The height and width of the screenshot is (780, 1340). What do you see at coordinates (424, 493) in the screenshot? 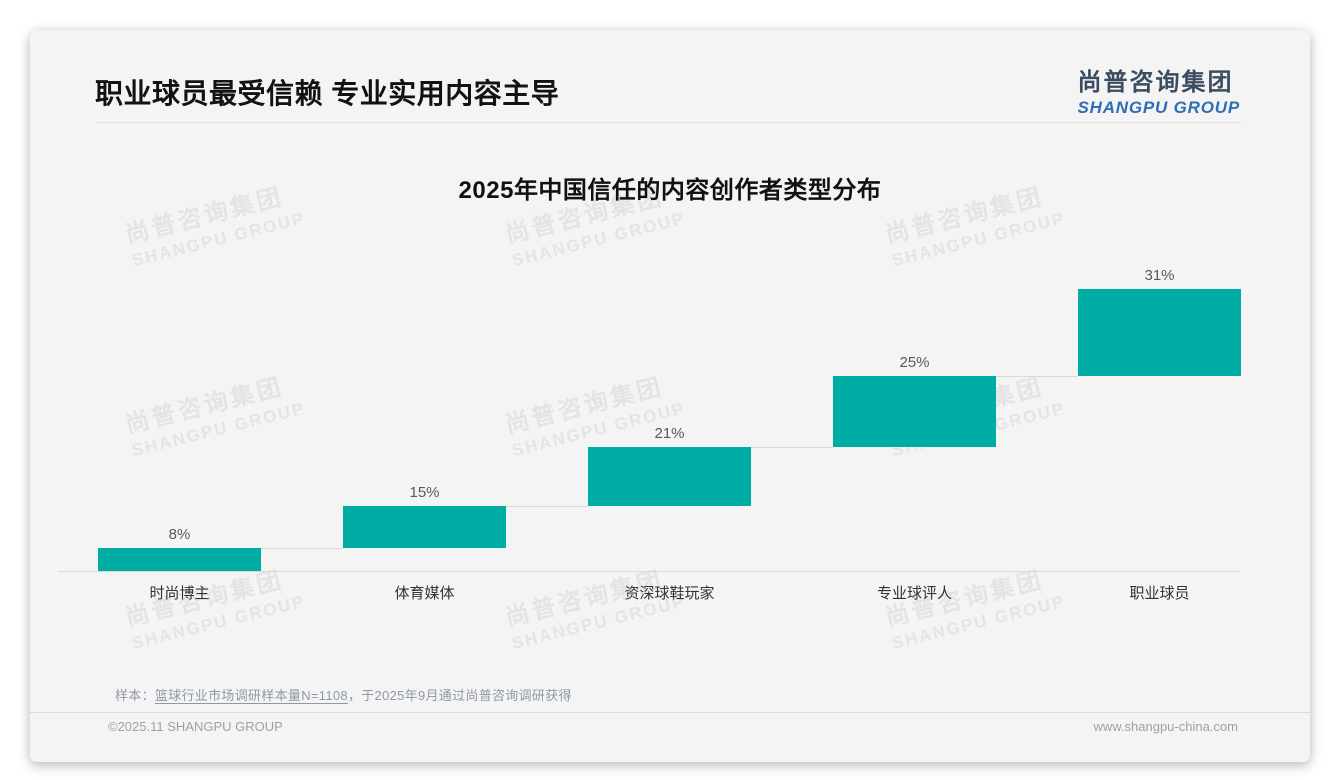
I see `value-label: 15%` at bounding box center [424, 493].